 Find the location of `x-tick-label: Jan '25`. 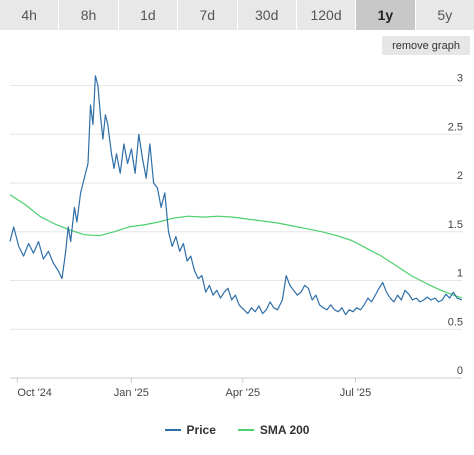

x-tick-label: Jan '25 is located at coordinates (131, 393).